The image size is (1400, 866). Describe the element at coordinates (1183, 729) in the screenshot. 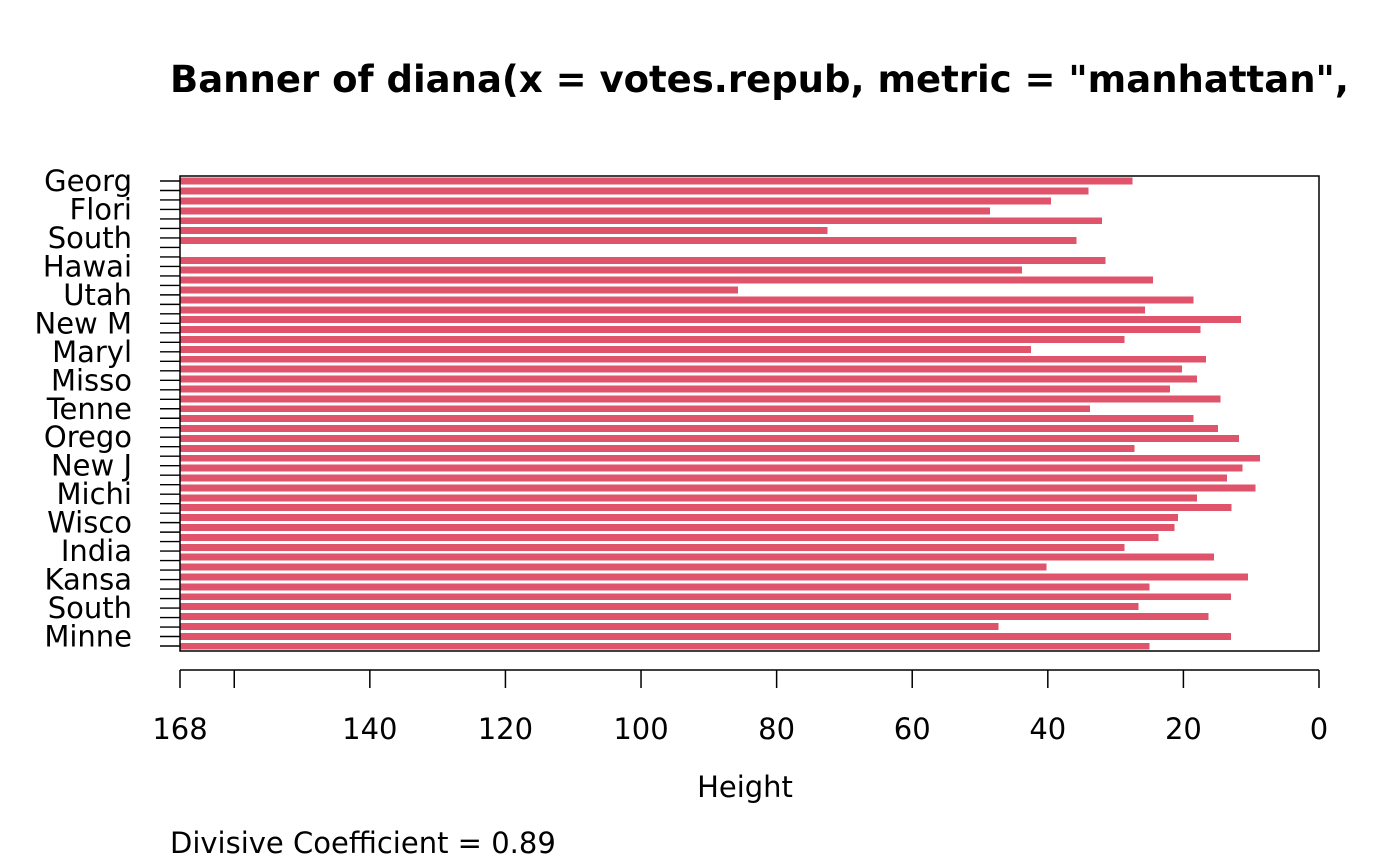

I see `x-tick-label: 20` at that location.